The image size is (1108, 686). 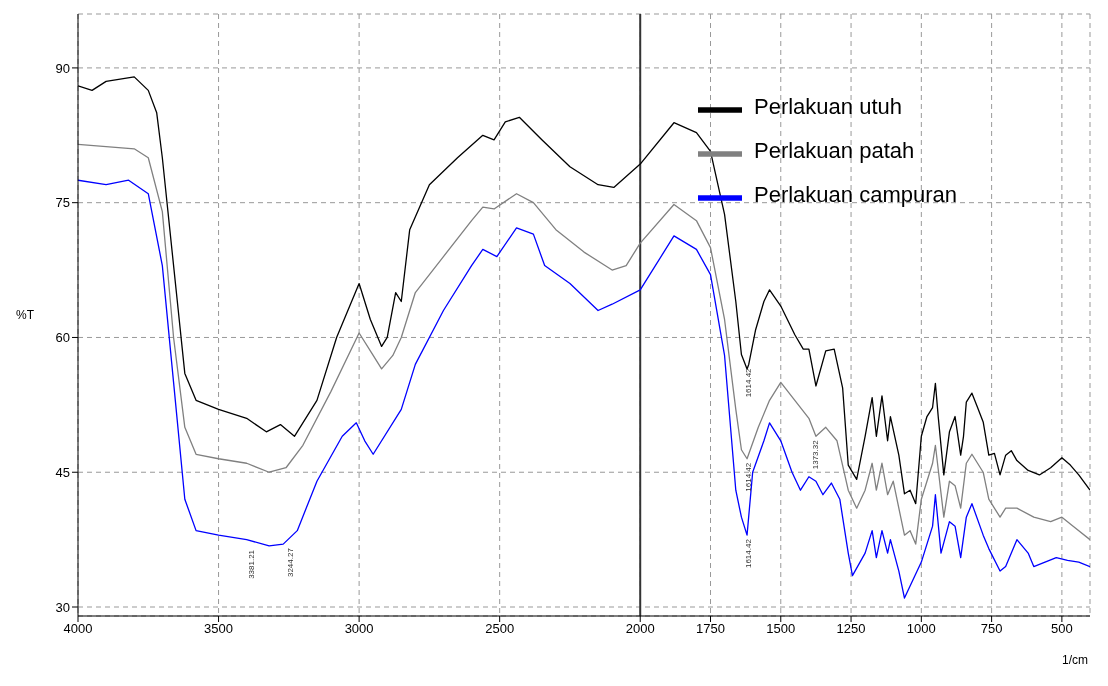 What do you see at coordinates (1074, 660) in the screenshot?
I see `x-axis-title: 1/cm` at bounding box center [1074, 660].